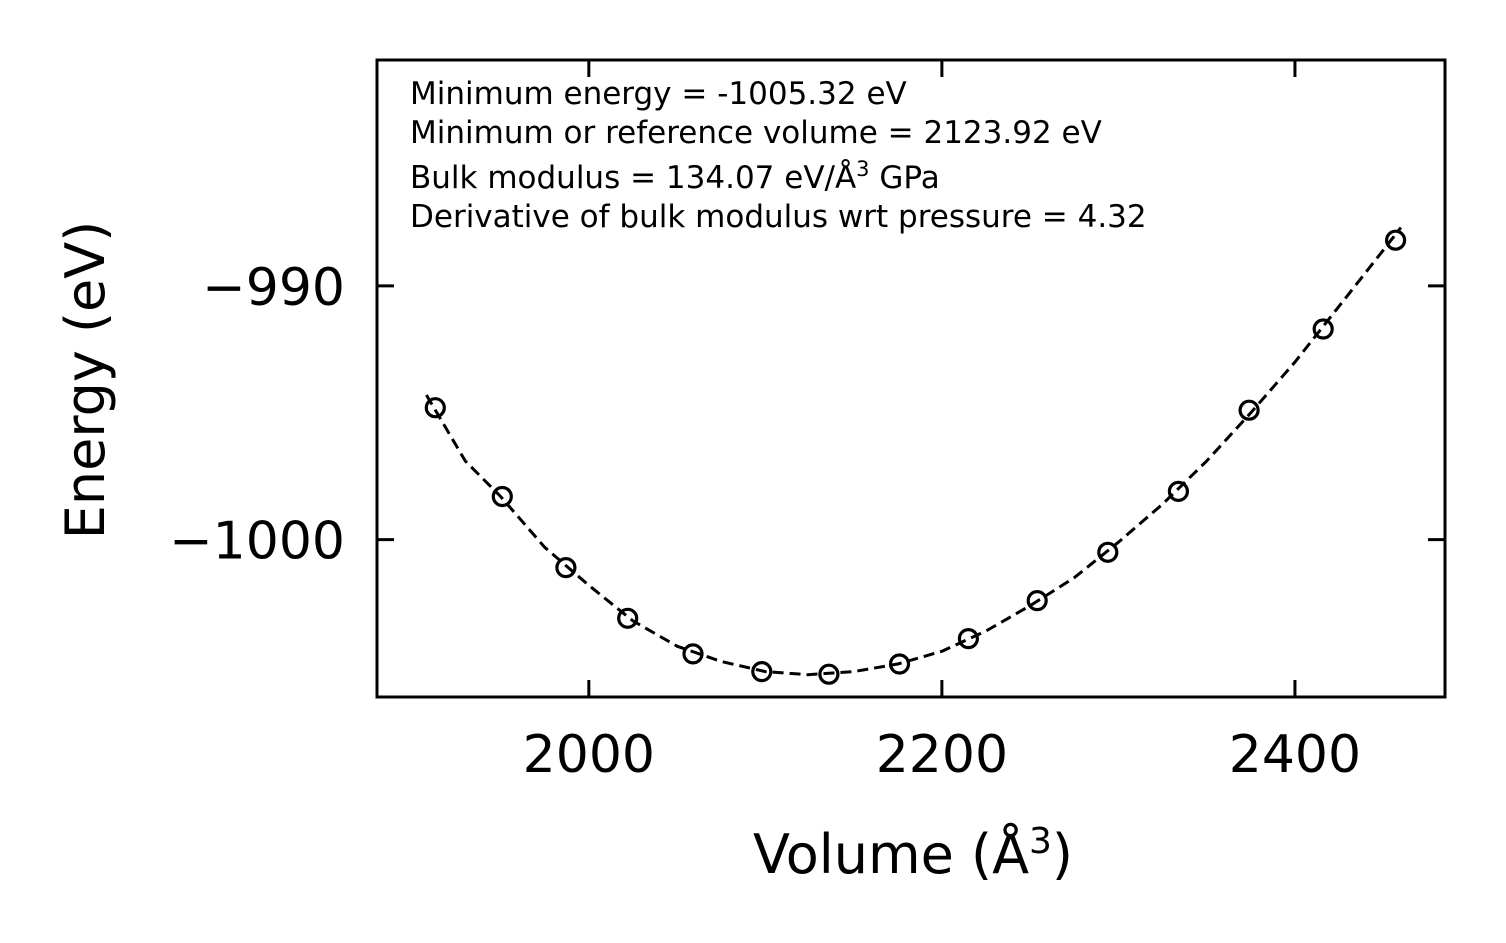 This screenshot has height=943, width=1506. Describe the element at coordinates (589, 755) in the screenshot. I see `x-tick-label: 2000` at that location.